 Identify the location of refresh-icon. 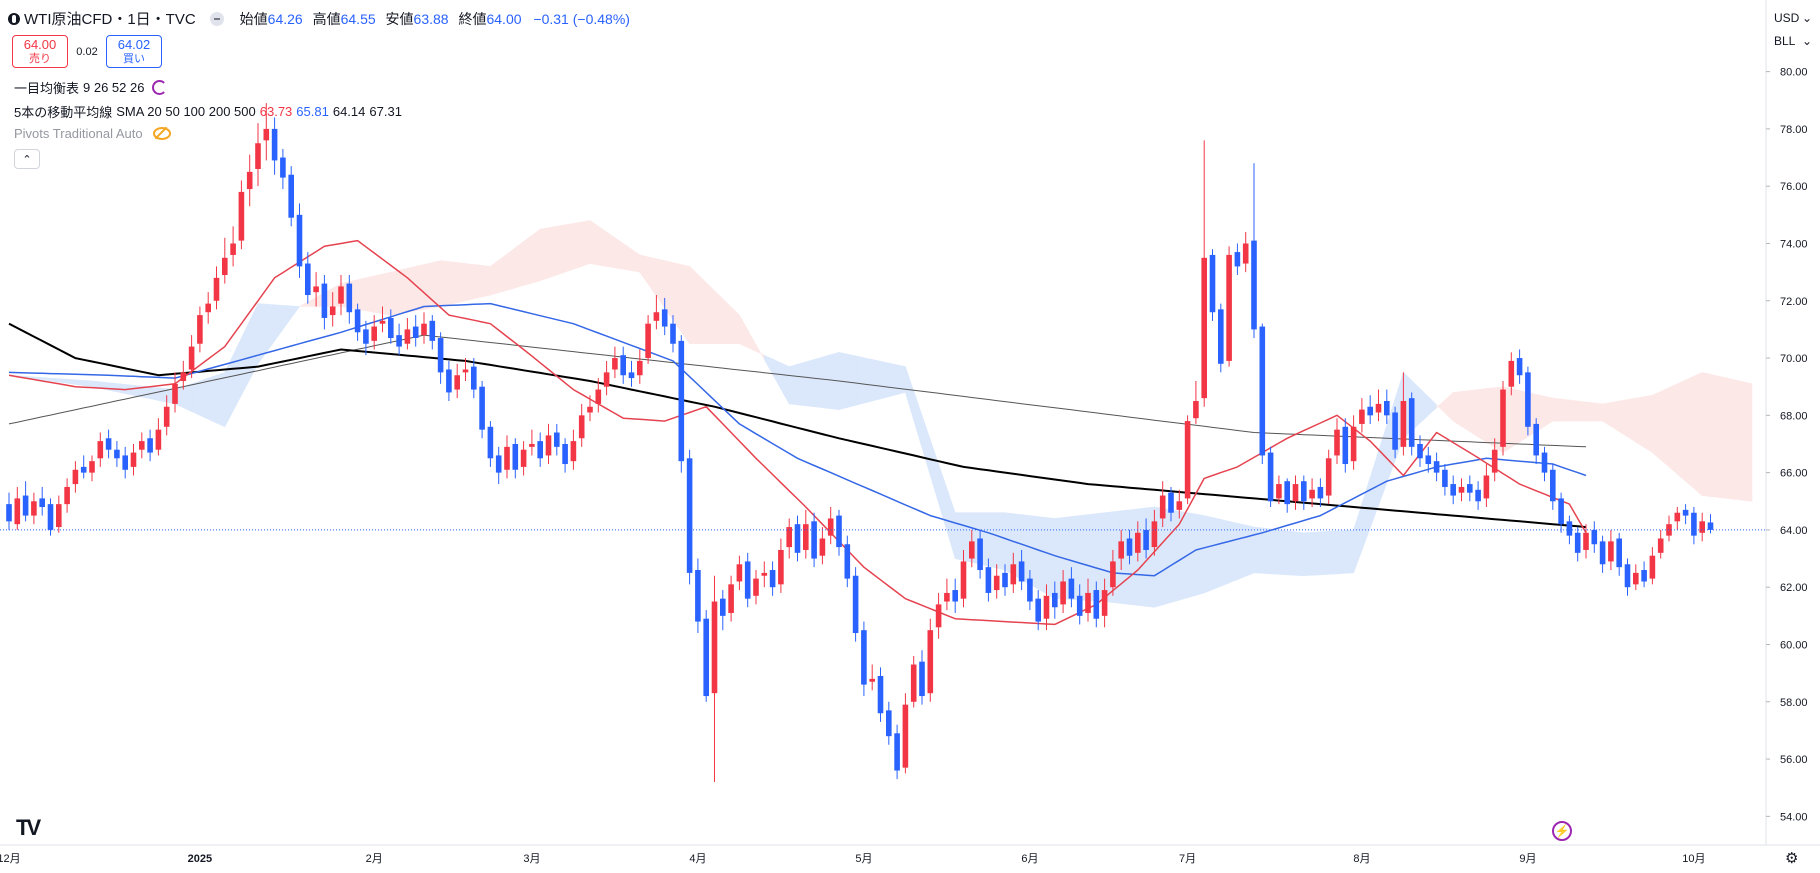
(160, 87).